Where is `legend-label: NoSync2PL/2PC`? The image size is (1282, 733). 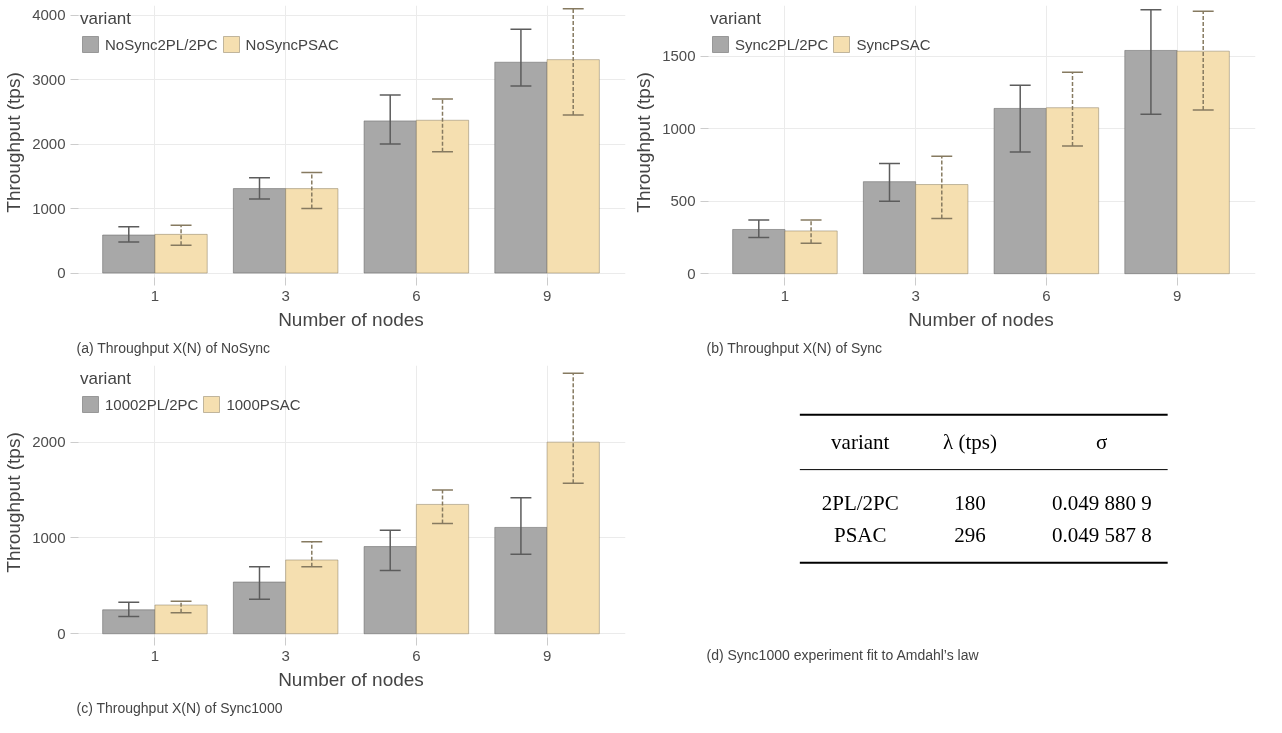
legend-label: NoSync2PL/2PC is located at coordinates (161, 44).